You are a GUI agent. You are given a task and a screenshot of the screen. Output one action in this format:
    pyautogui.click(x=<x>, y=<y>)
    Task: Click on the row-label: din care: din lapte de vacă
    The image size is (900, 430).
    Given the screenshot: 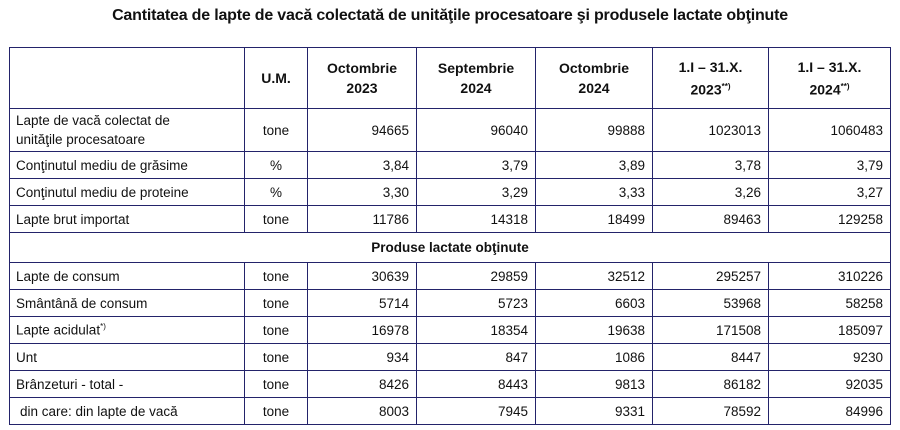 What is the action you would take?
    pyautogui.click(x=127, y=411)
    